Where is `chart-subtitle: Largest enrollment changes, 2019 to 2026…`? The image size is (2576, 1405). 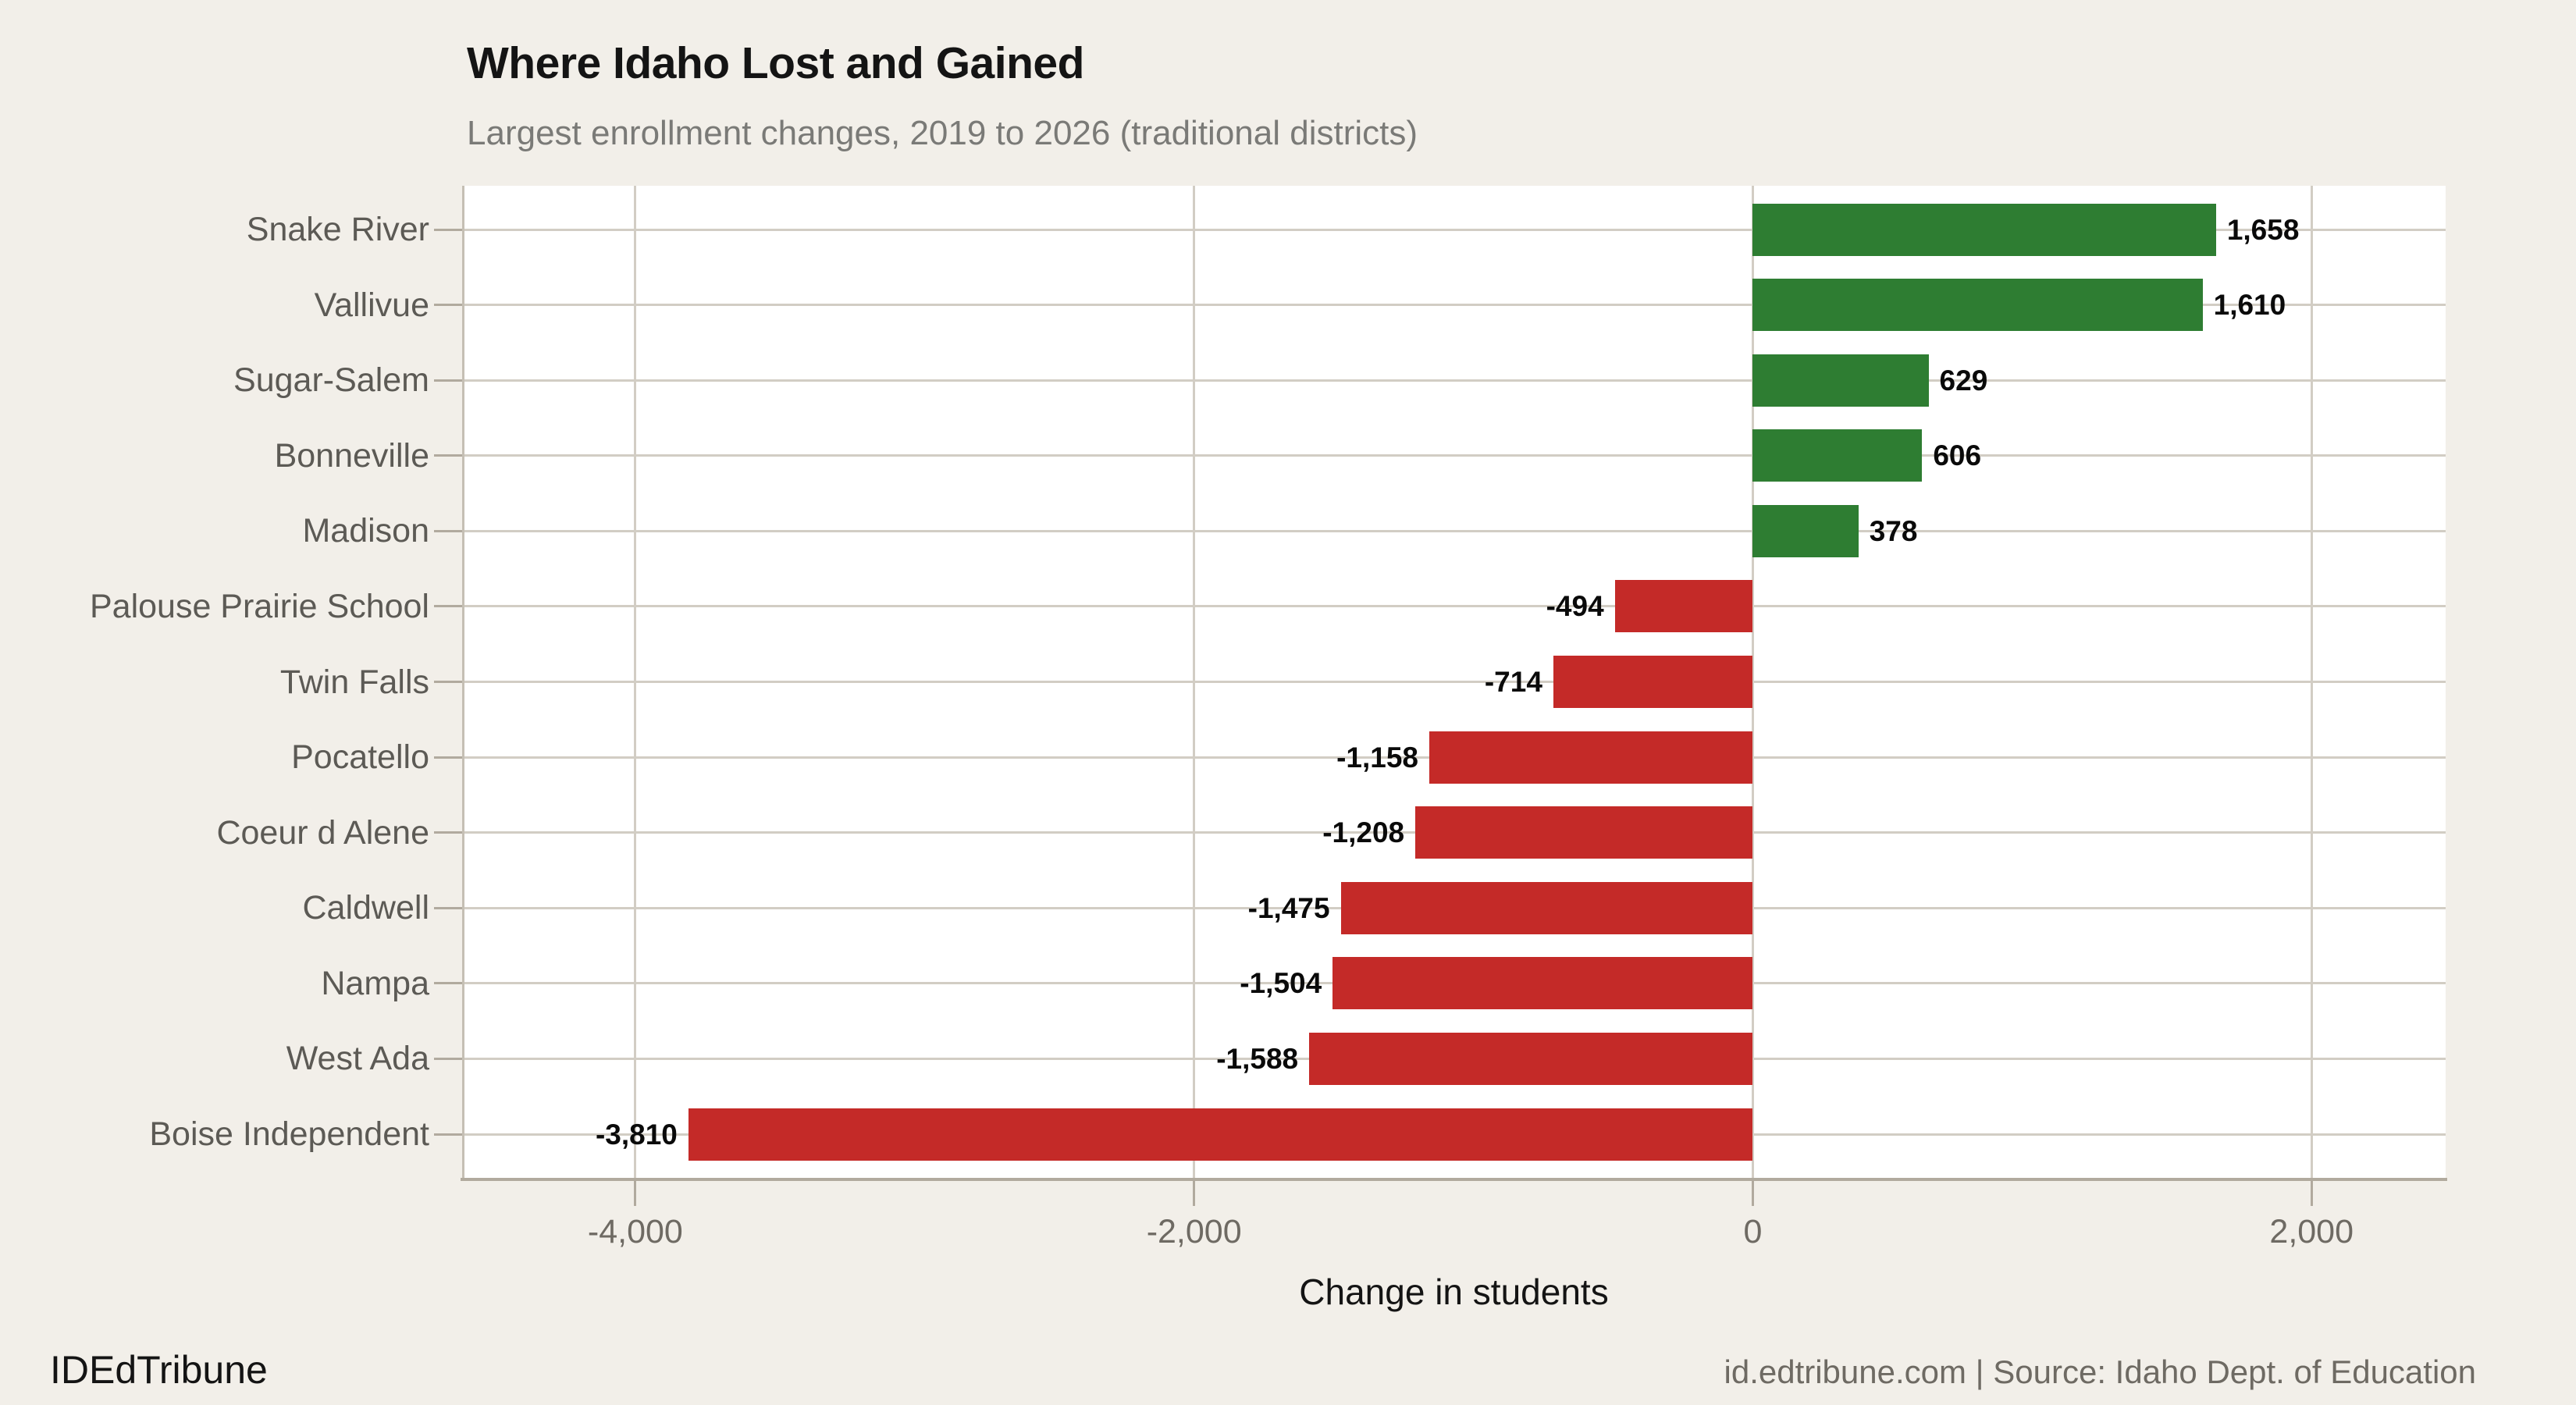
chart-subtitle: Largest enrollment changes, 2019 to 2026… is located at coordinates (942, 133).